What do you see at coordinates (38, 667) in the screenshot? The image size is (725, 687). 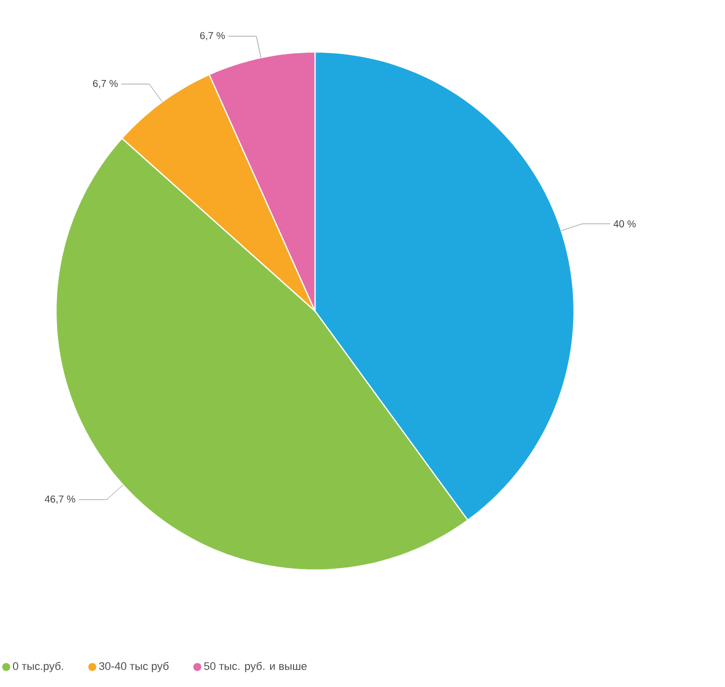 I see `legend-label: 0 тыс.руб.` at bounding box center [38, 667].